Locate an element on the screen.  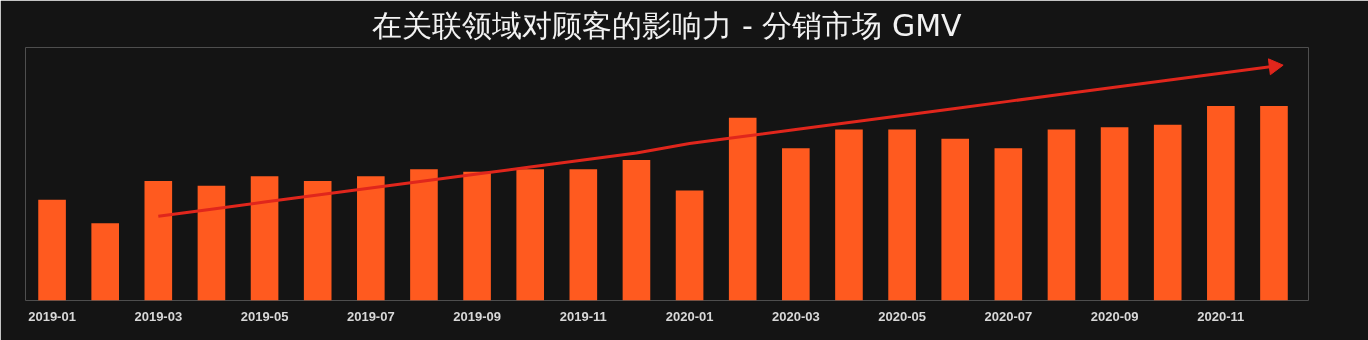
x-tick-label: 2019-03 is located at coordinates (158, 316).